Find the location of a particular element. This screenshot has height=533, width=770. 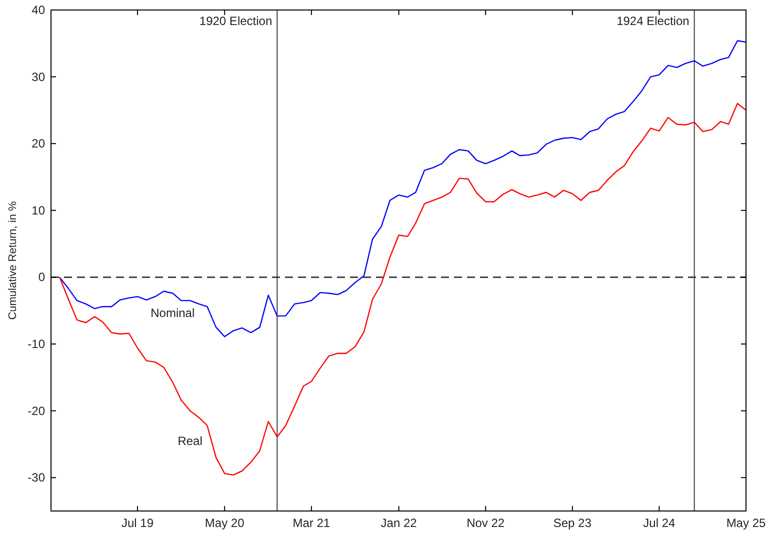

x-tick-label: Sep 23 is located at coordinates (572, 523).